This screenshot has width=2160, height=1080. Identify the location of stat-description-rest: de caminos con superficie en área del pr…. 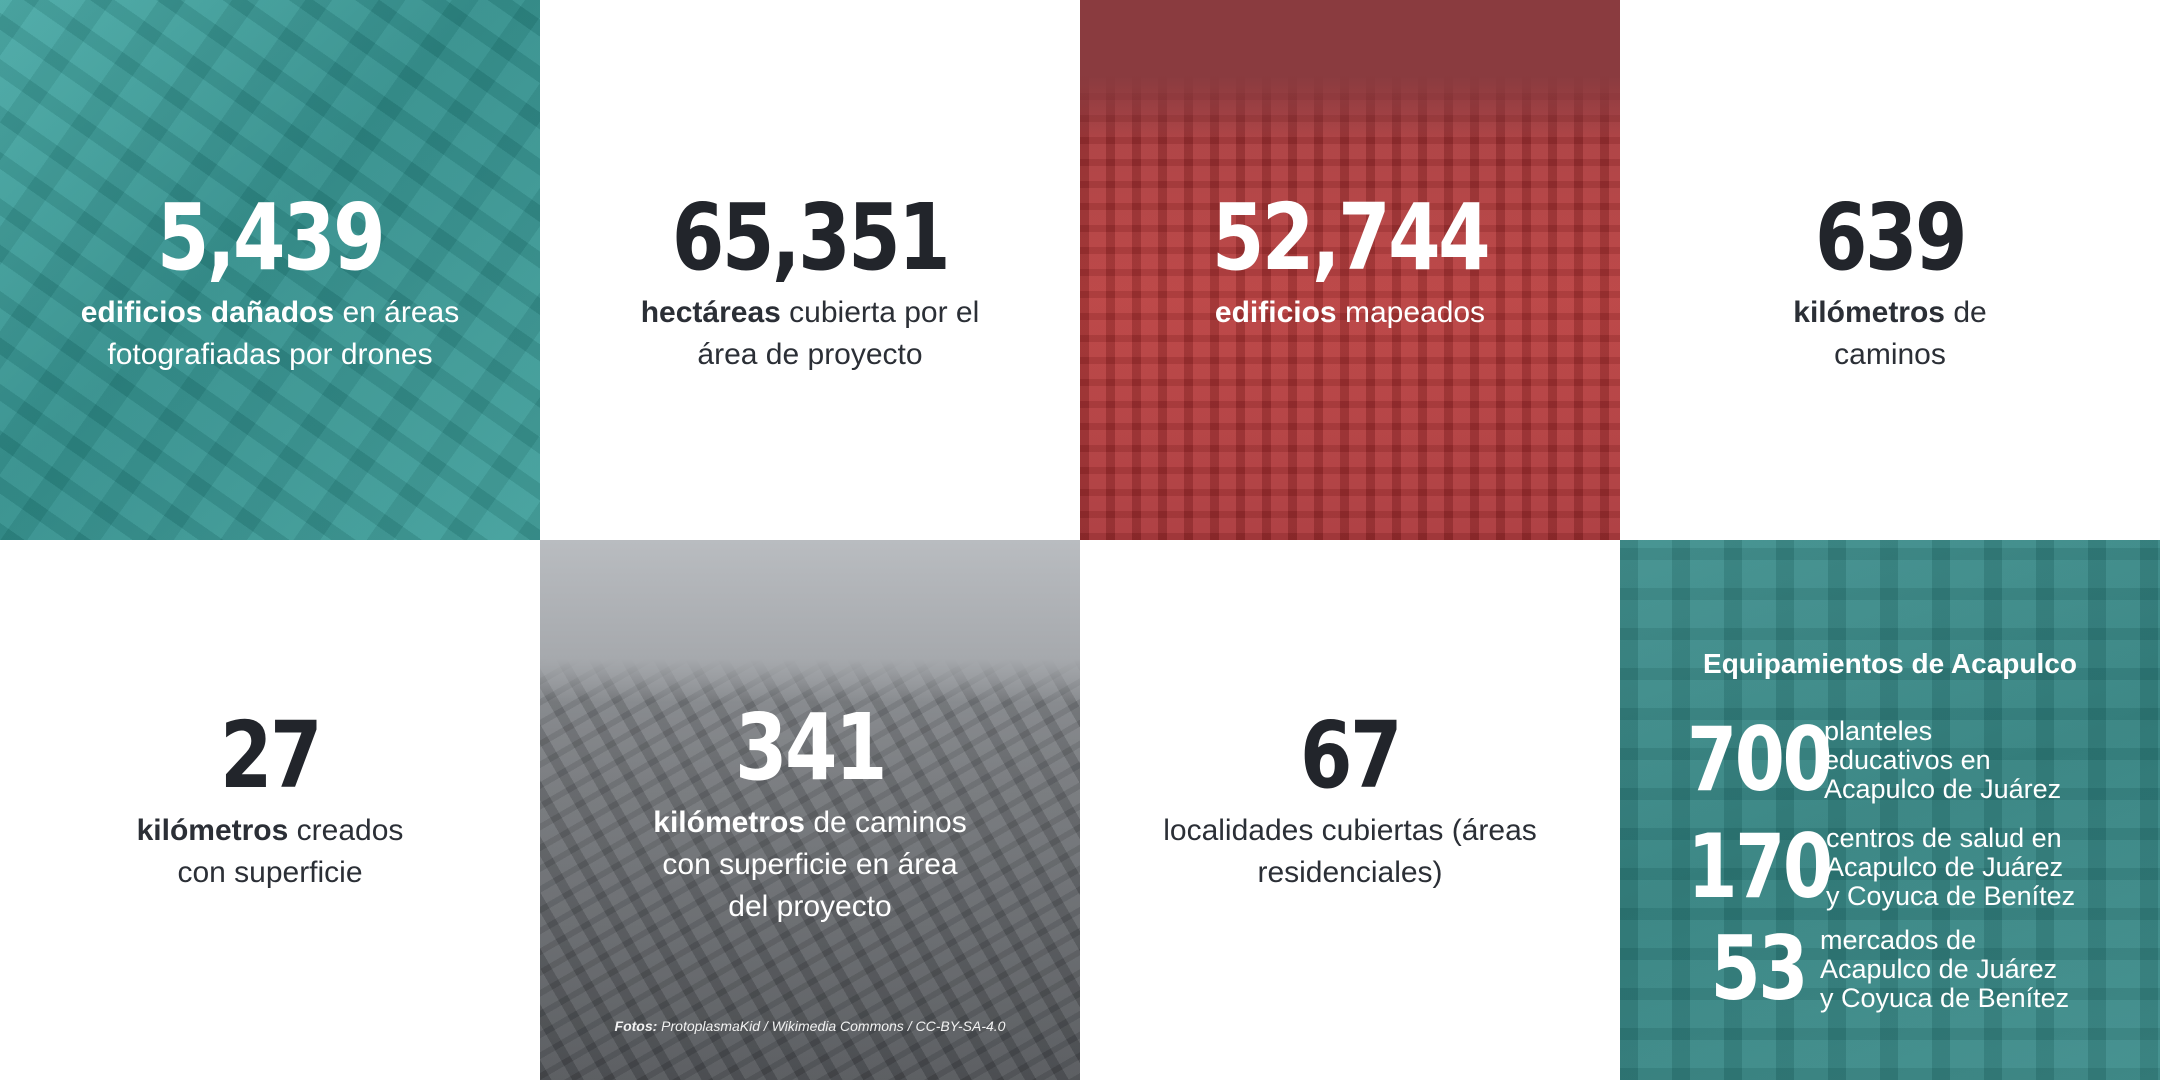
(814, 864).